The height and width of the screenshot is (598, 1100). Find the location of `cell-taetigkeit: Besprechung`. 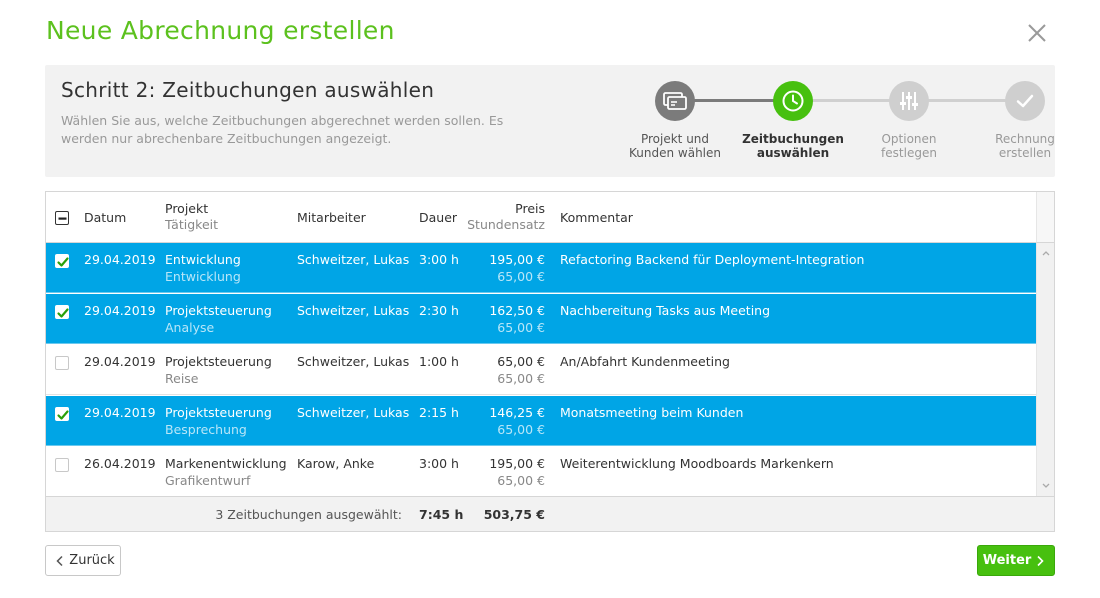

cell-taetigkeit: Besprechung is located at coordinates (206, 429).